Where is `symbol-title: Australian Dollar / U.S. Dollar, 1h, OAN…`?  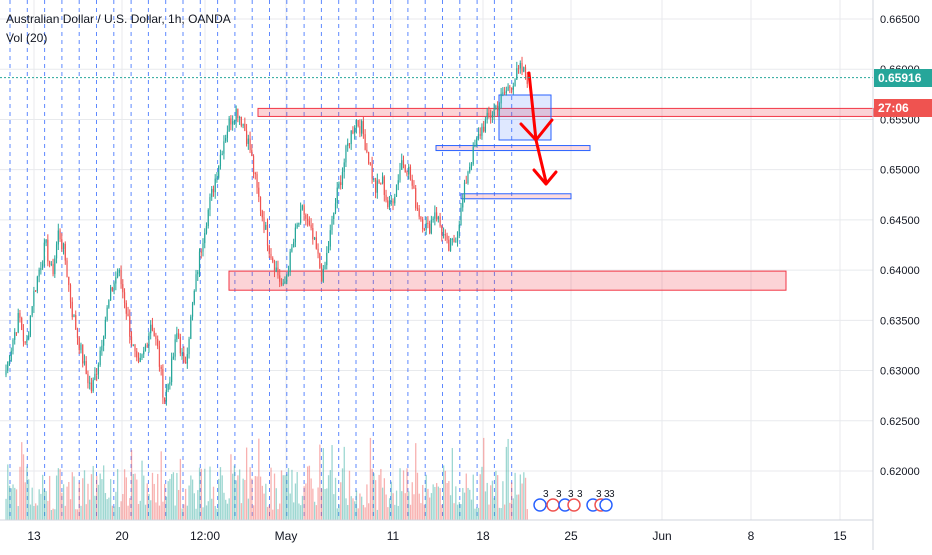
symbol-title: Australian Dollar / U.S. Dollar, 1h, OAN… is located at coordinates (118, 19).